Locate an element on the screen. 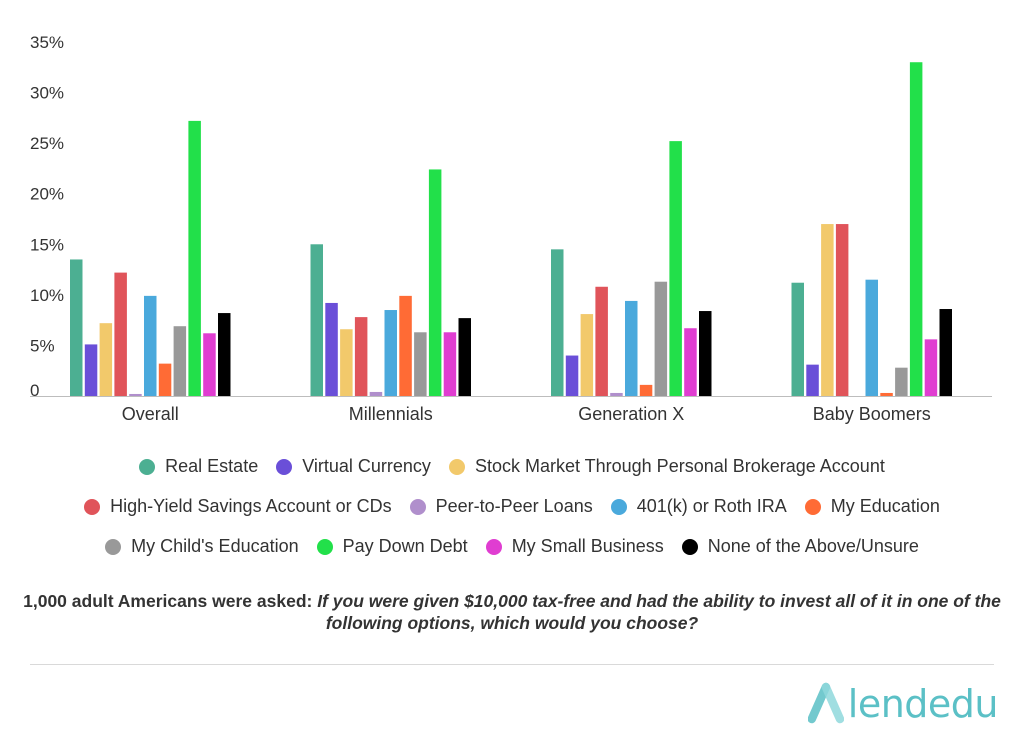  lendedu-logo: lendedu is located at coordinates (903, 704).